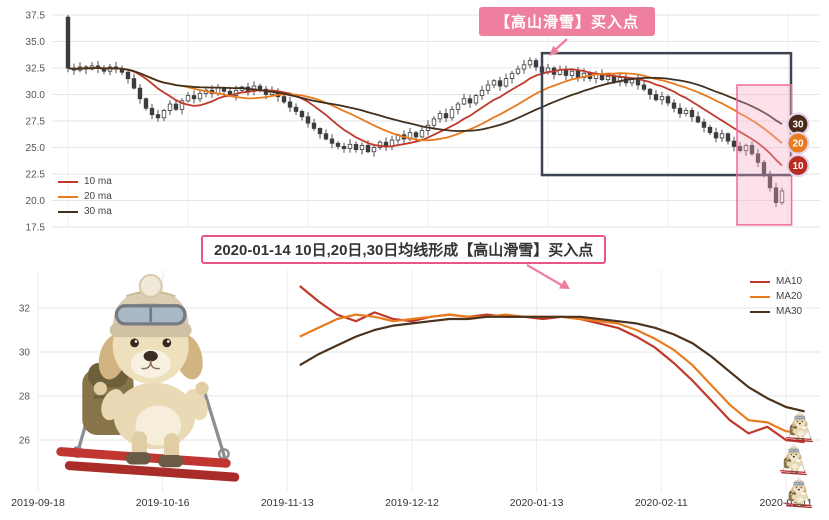 This screenshot has width=829, height=520. I want to click on bottom-chart-legend: MA10 MA20 MA30, so click(776, 296).